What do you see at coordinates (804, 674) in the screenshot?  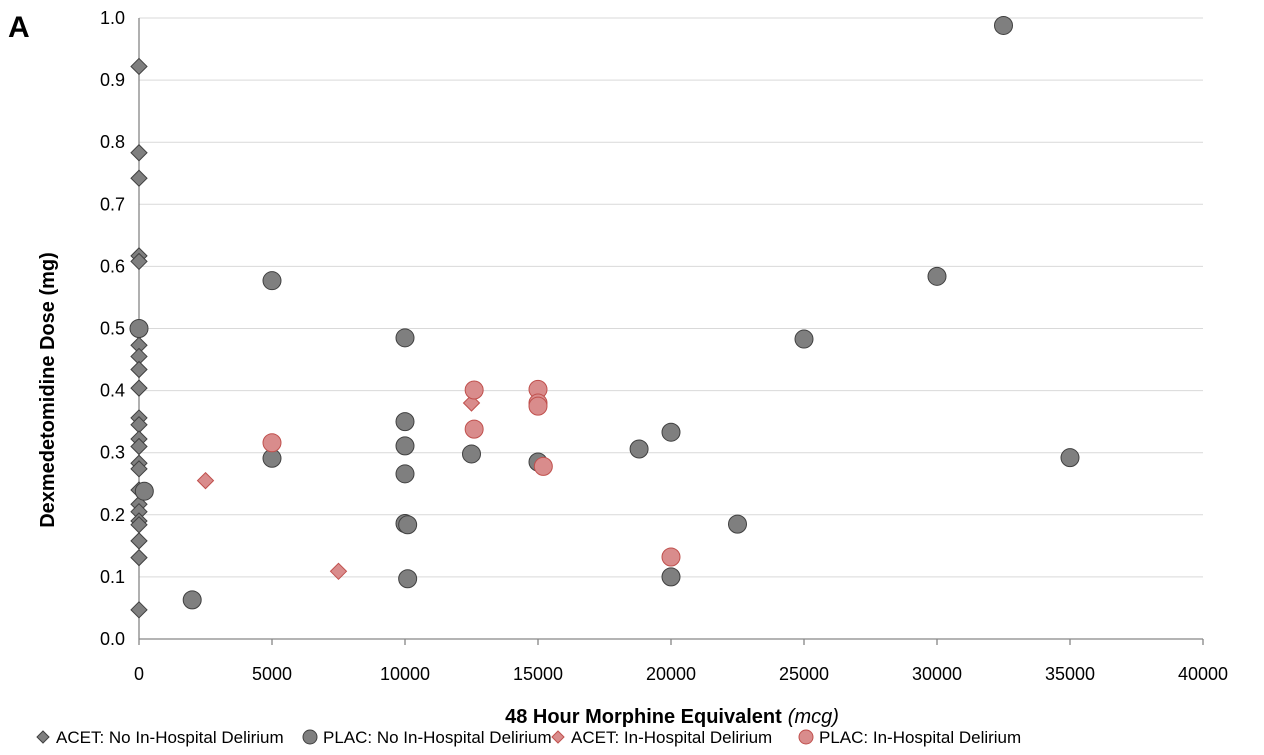 I see `x-tick-label: 25000` at bounding box center [804, 674].